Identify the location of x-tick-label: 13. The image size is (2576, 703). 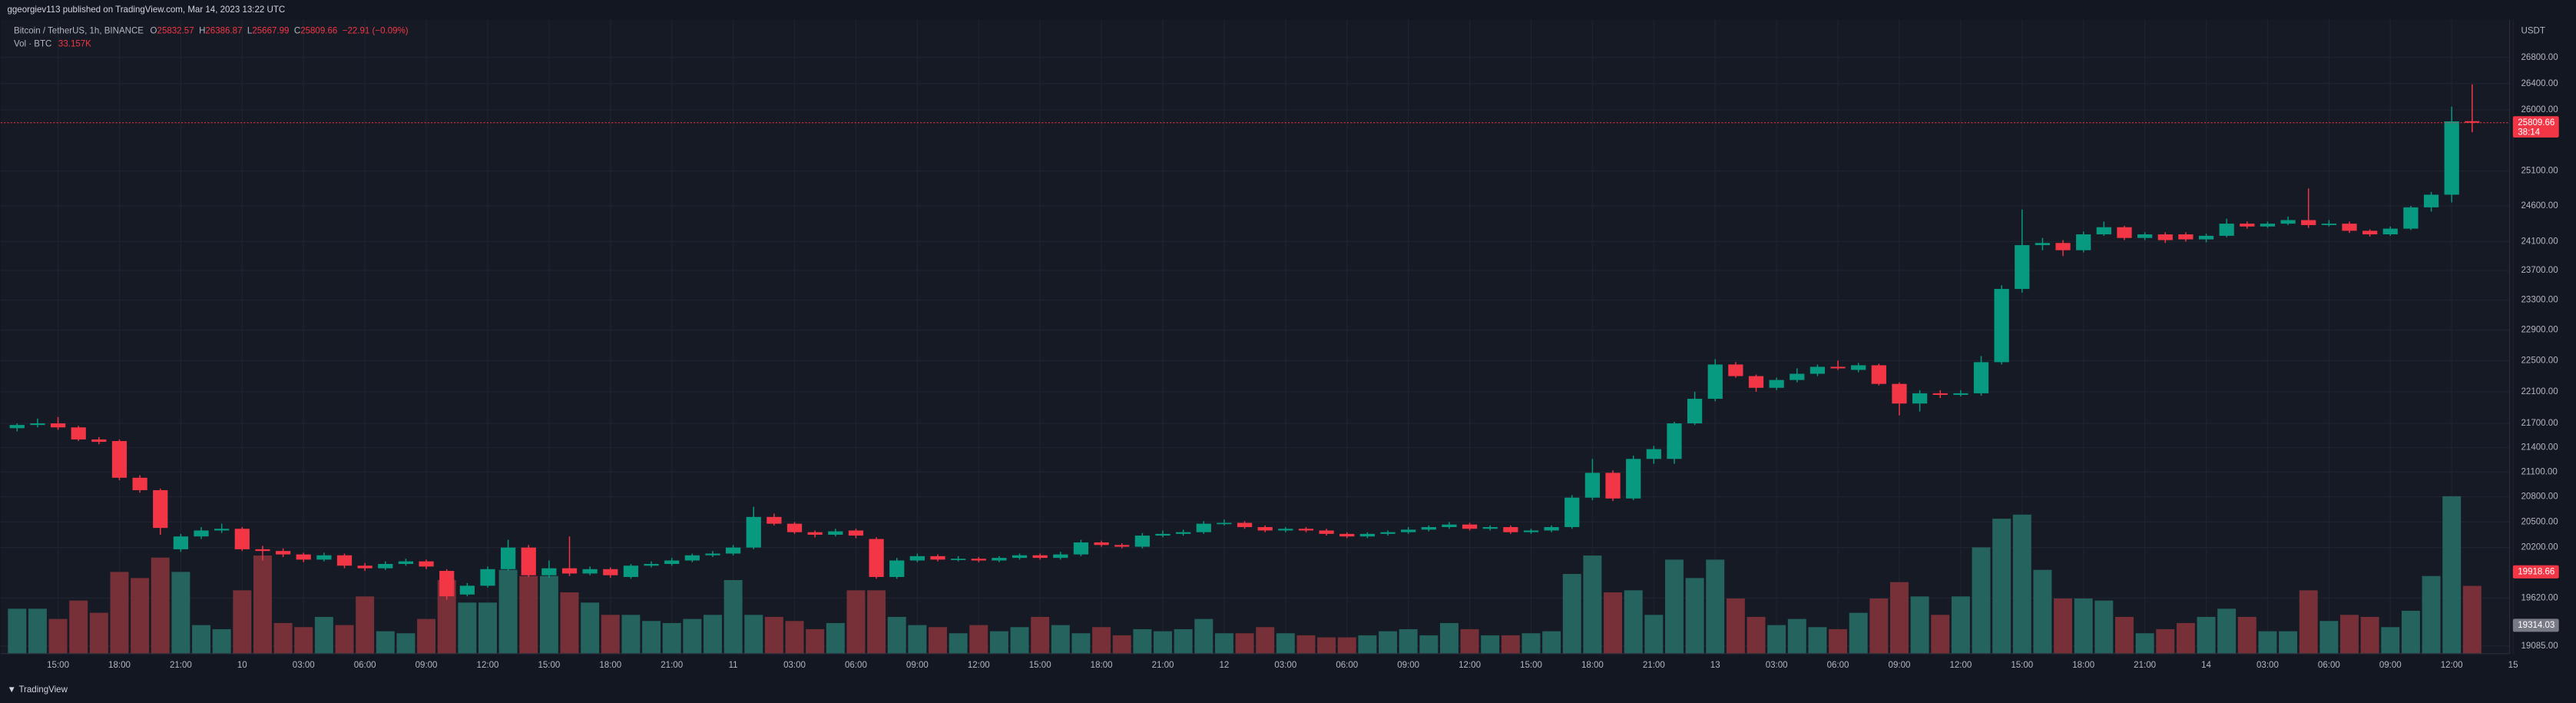
(1715, 665).